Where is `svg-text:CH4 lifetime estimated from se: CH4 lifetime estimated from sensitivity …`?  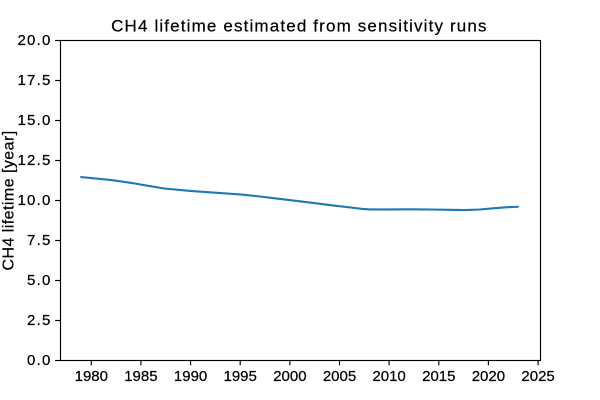
svg-text:CH4 lifetime estimated from se: CH4 lifetime estimated from sensitivity … is located at coordinates (299, 25).